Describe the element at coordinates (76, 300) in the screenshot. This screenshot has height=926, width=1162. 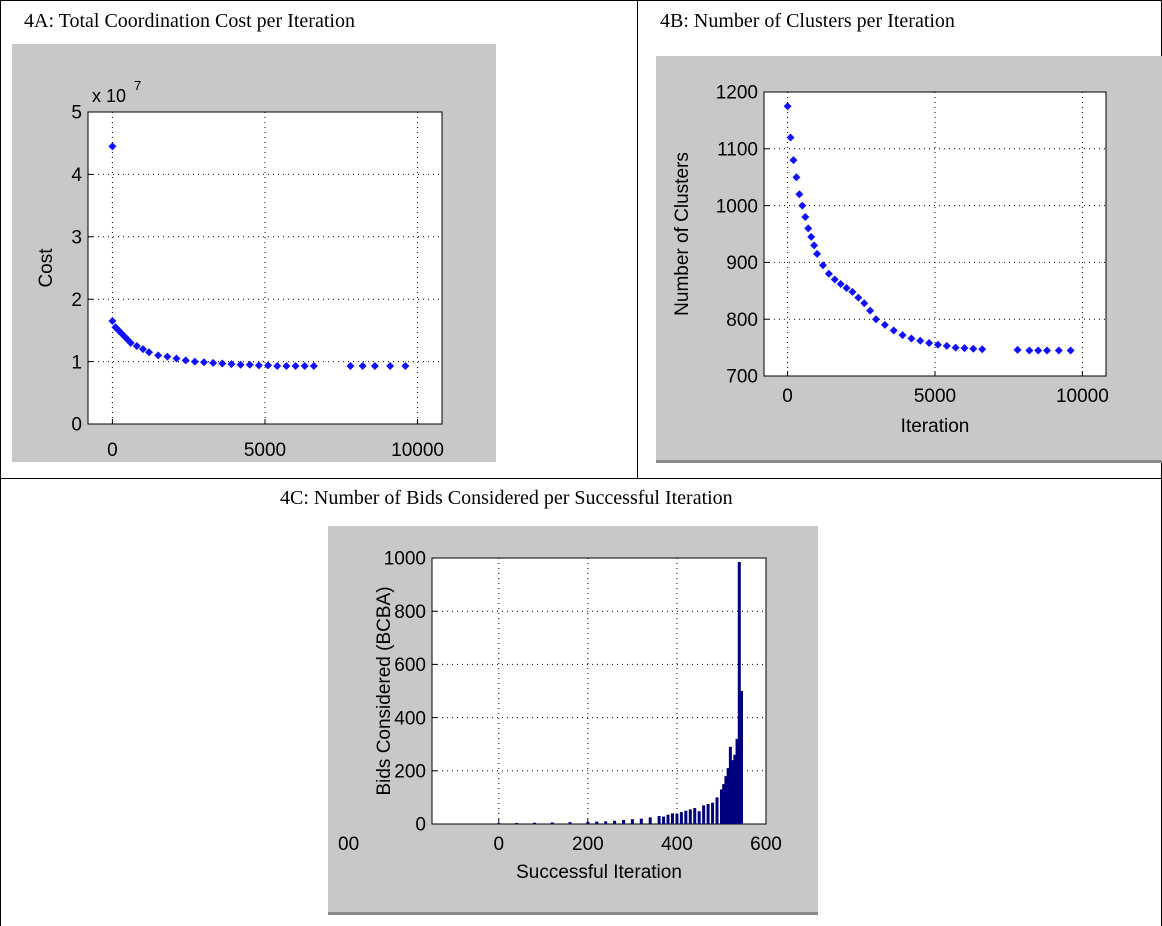
I see `y-tick-label: 2` at that location.